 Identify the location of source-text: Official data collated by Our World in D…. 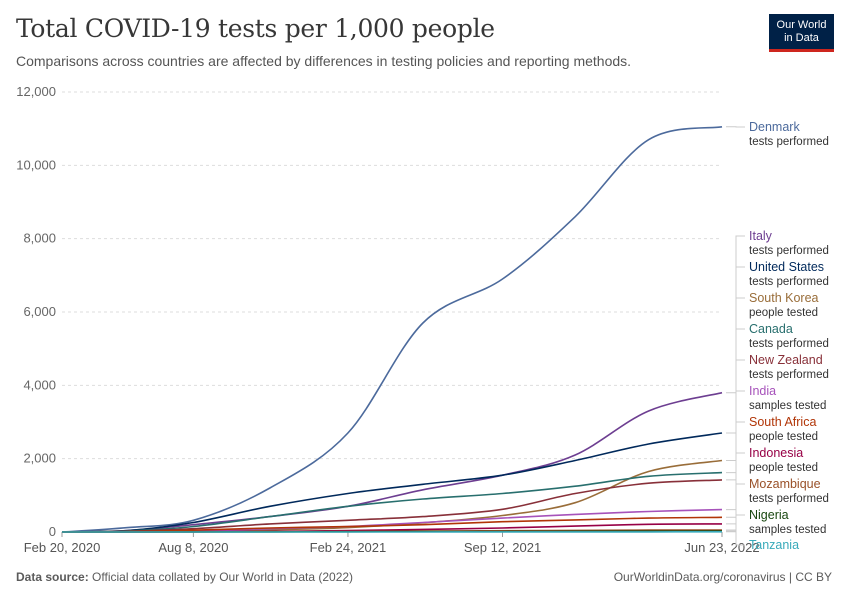
(221, 577).